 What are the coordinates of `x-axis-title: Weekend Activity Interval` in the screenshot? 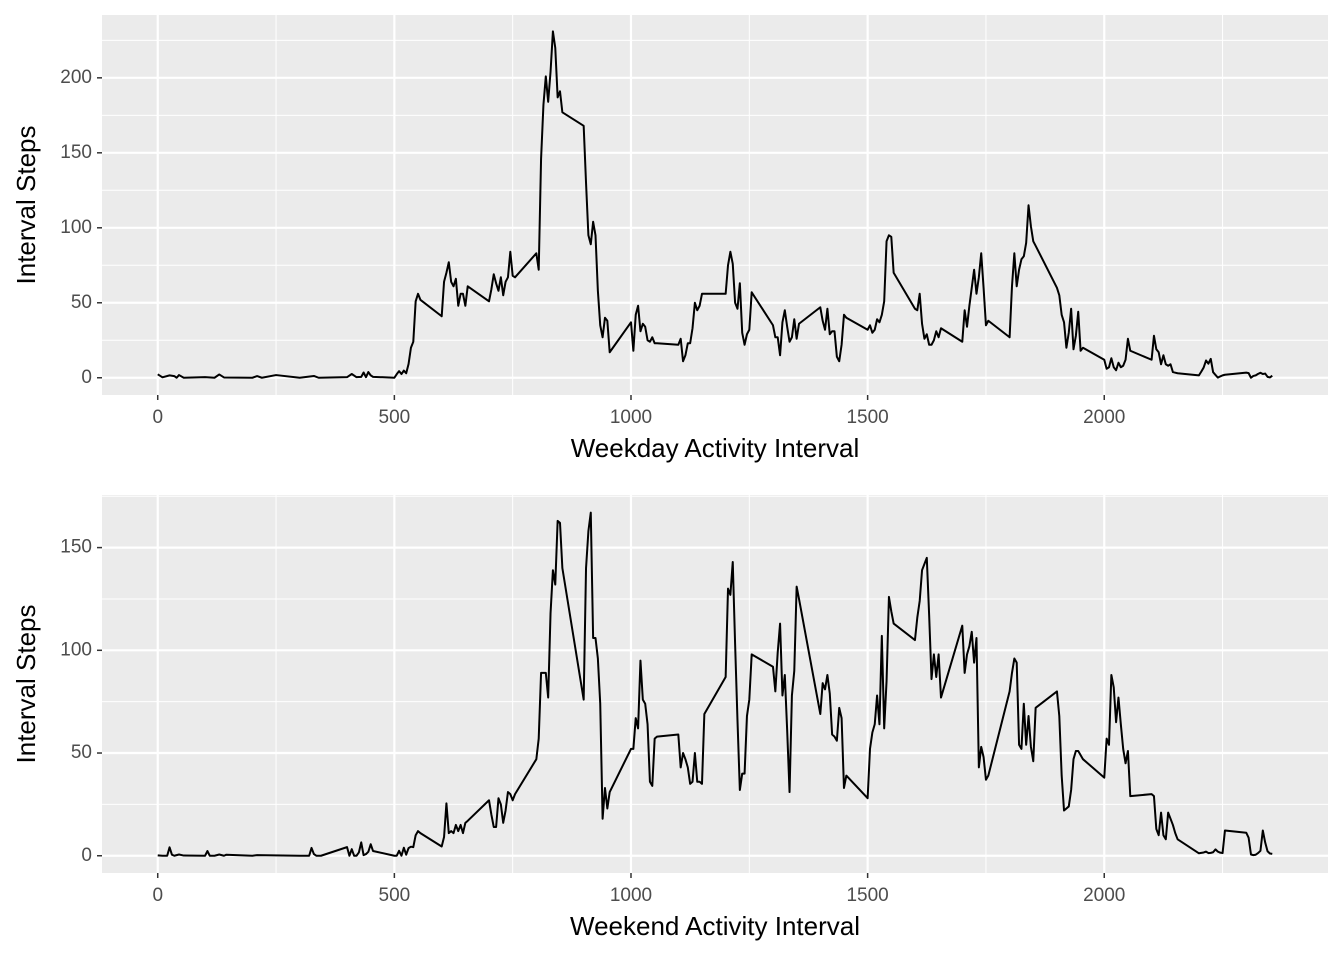 It's located at (715, 926).